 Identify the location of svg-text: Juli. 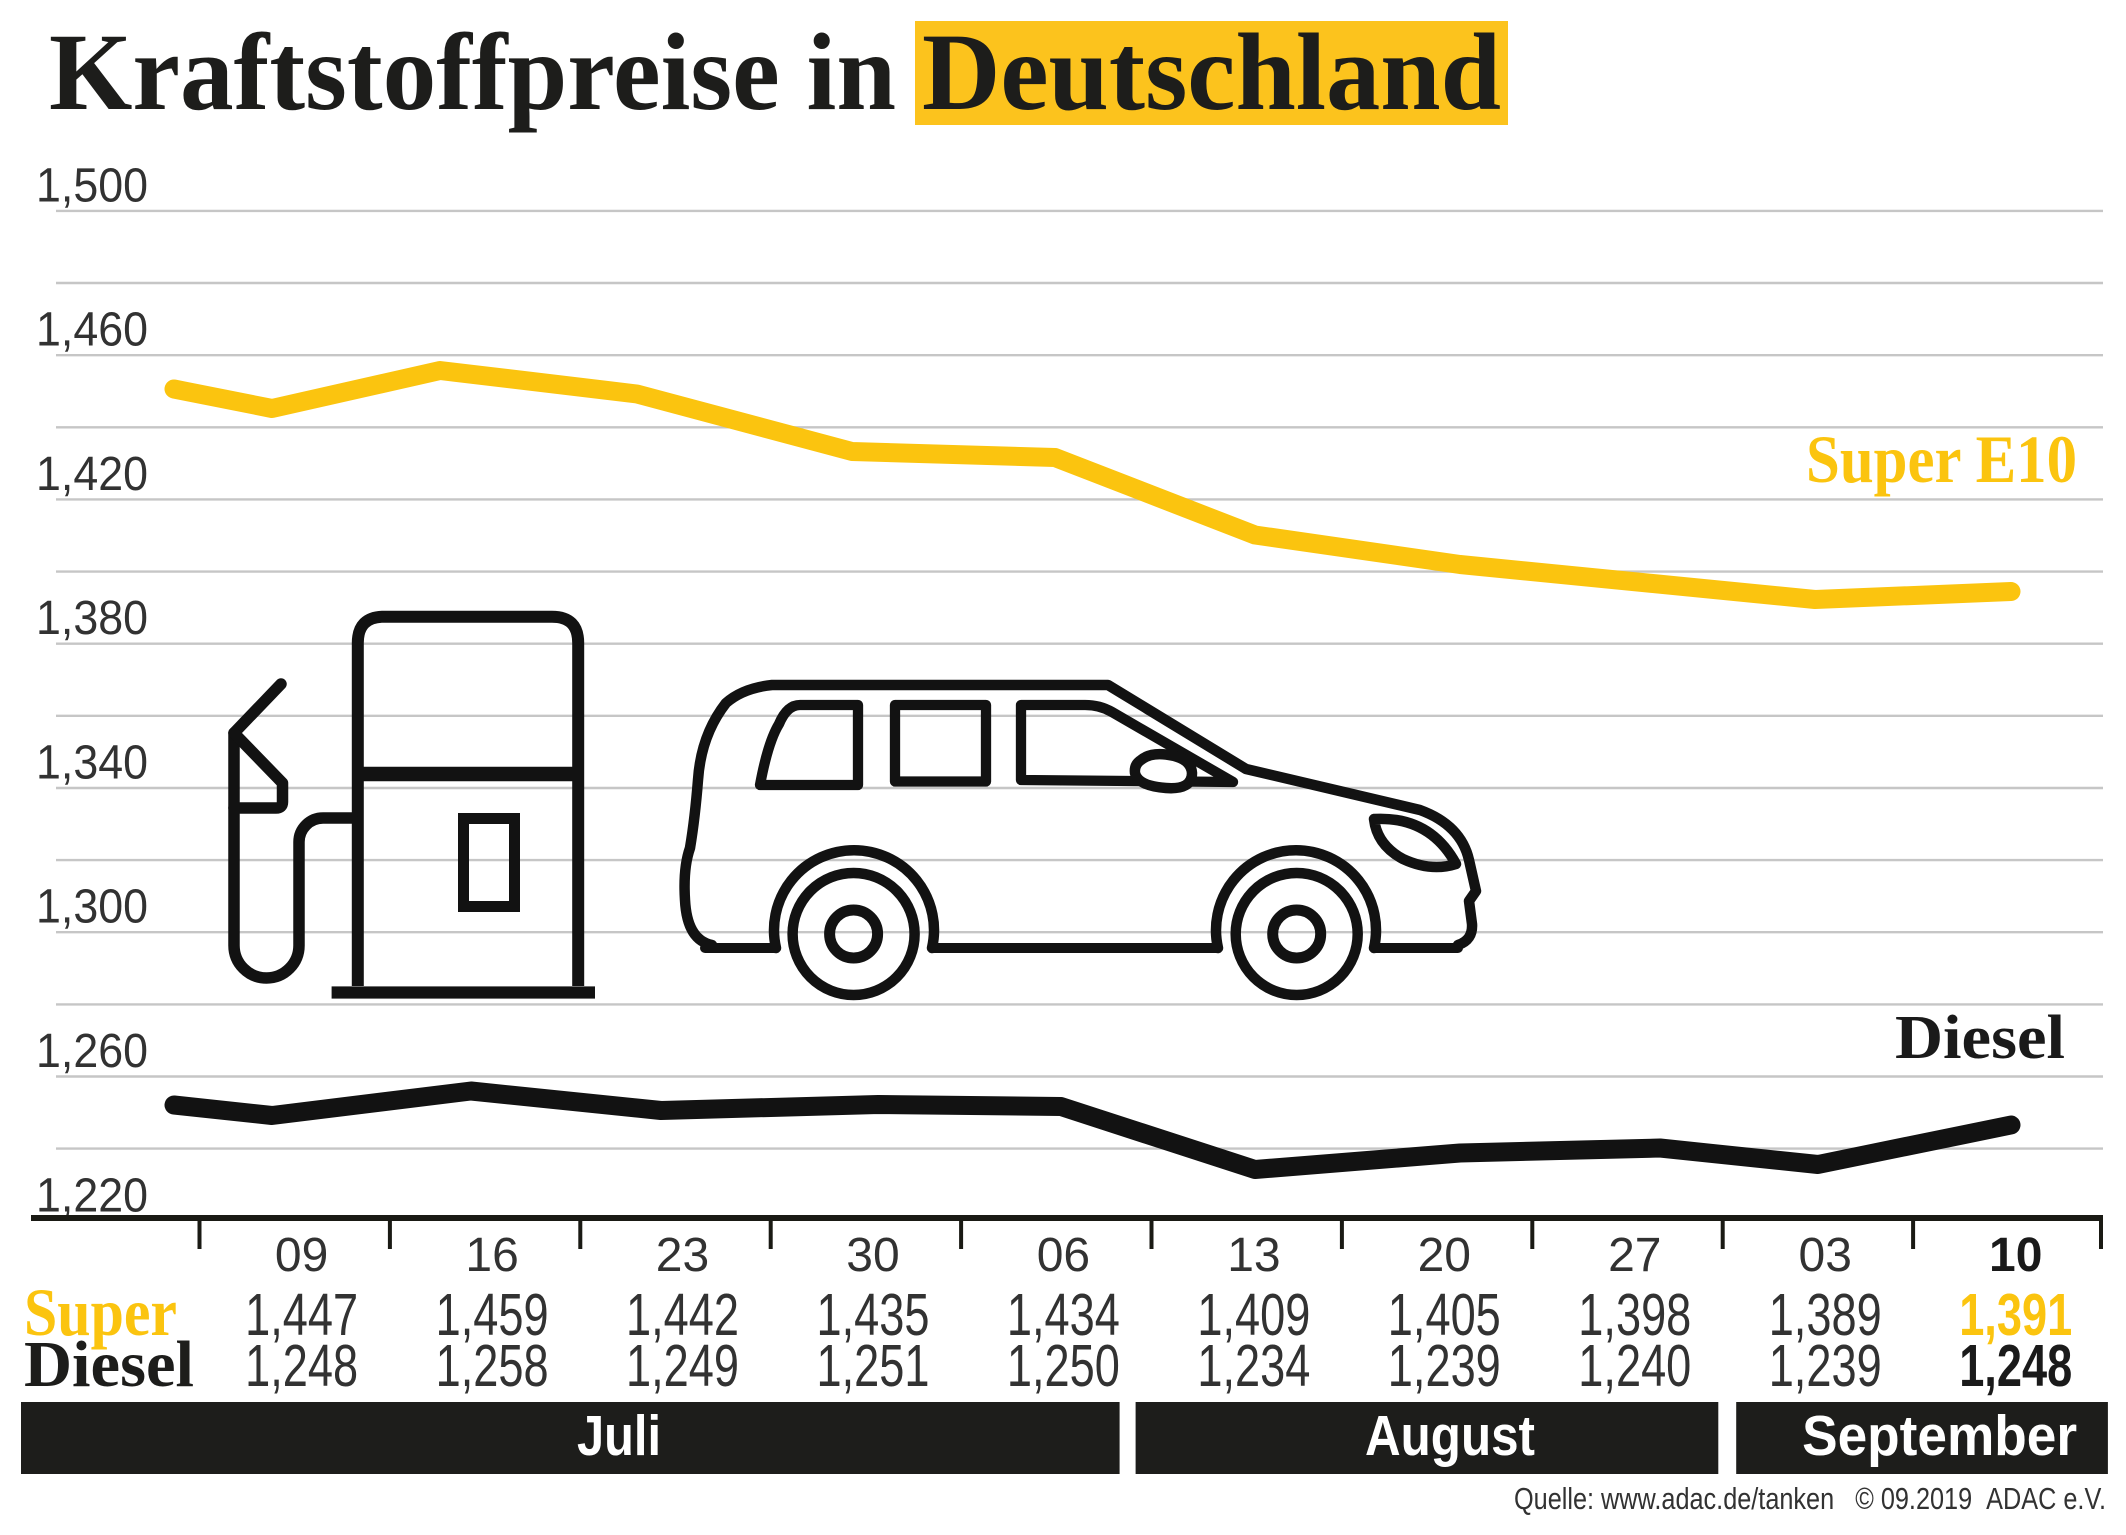
(619, 1436).